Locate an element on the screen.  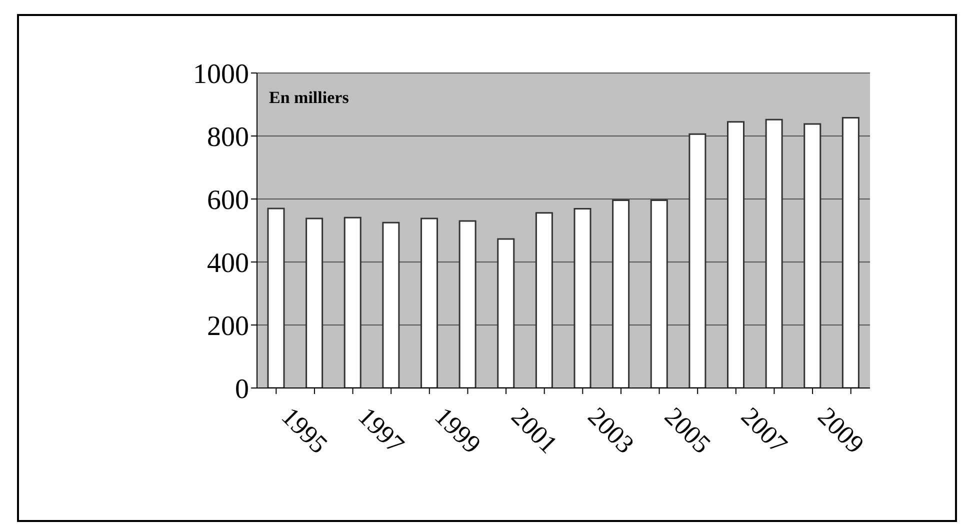
y-tick-label: 800 is located at coordinates (228, 137).